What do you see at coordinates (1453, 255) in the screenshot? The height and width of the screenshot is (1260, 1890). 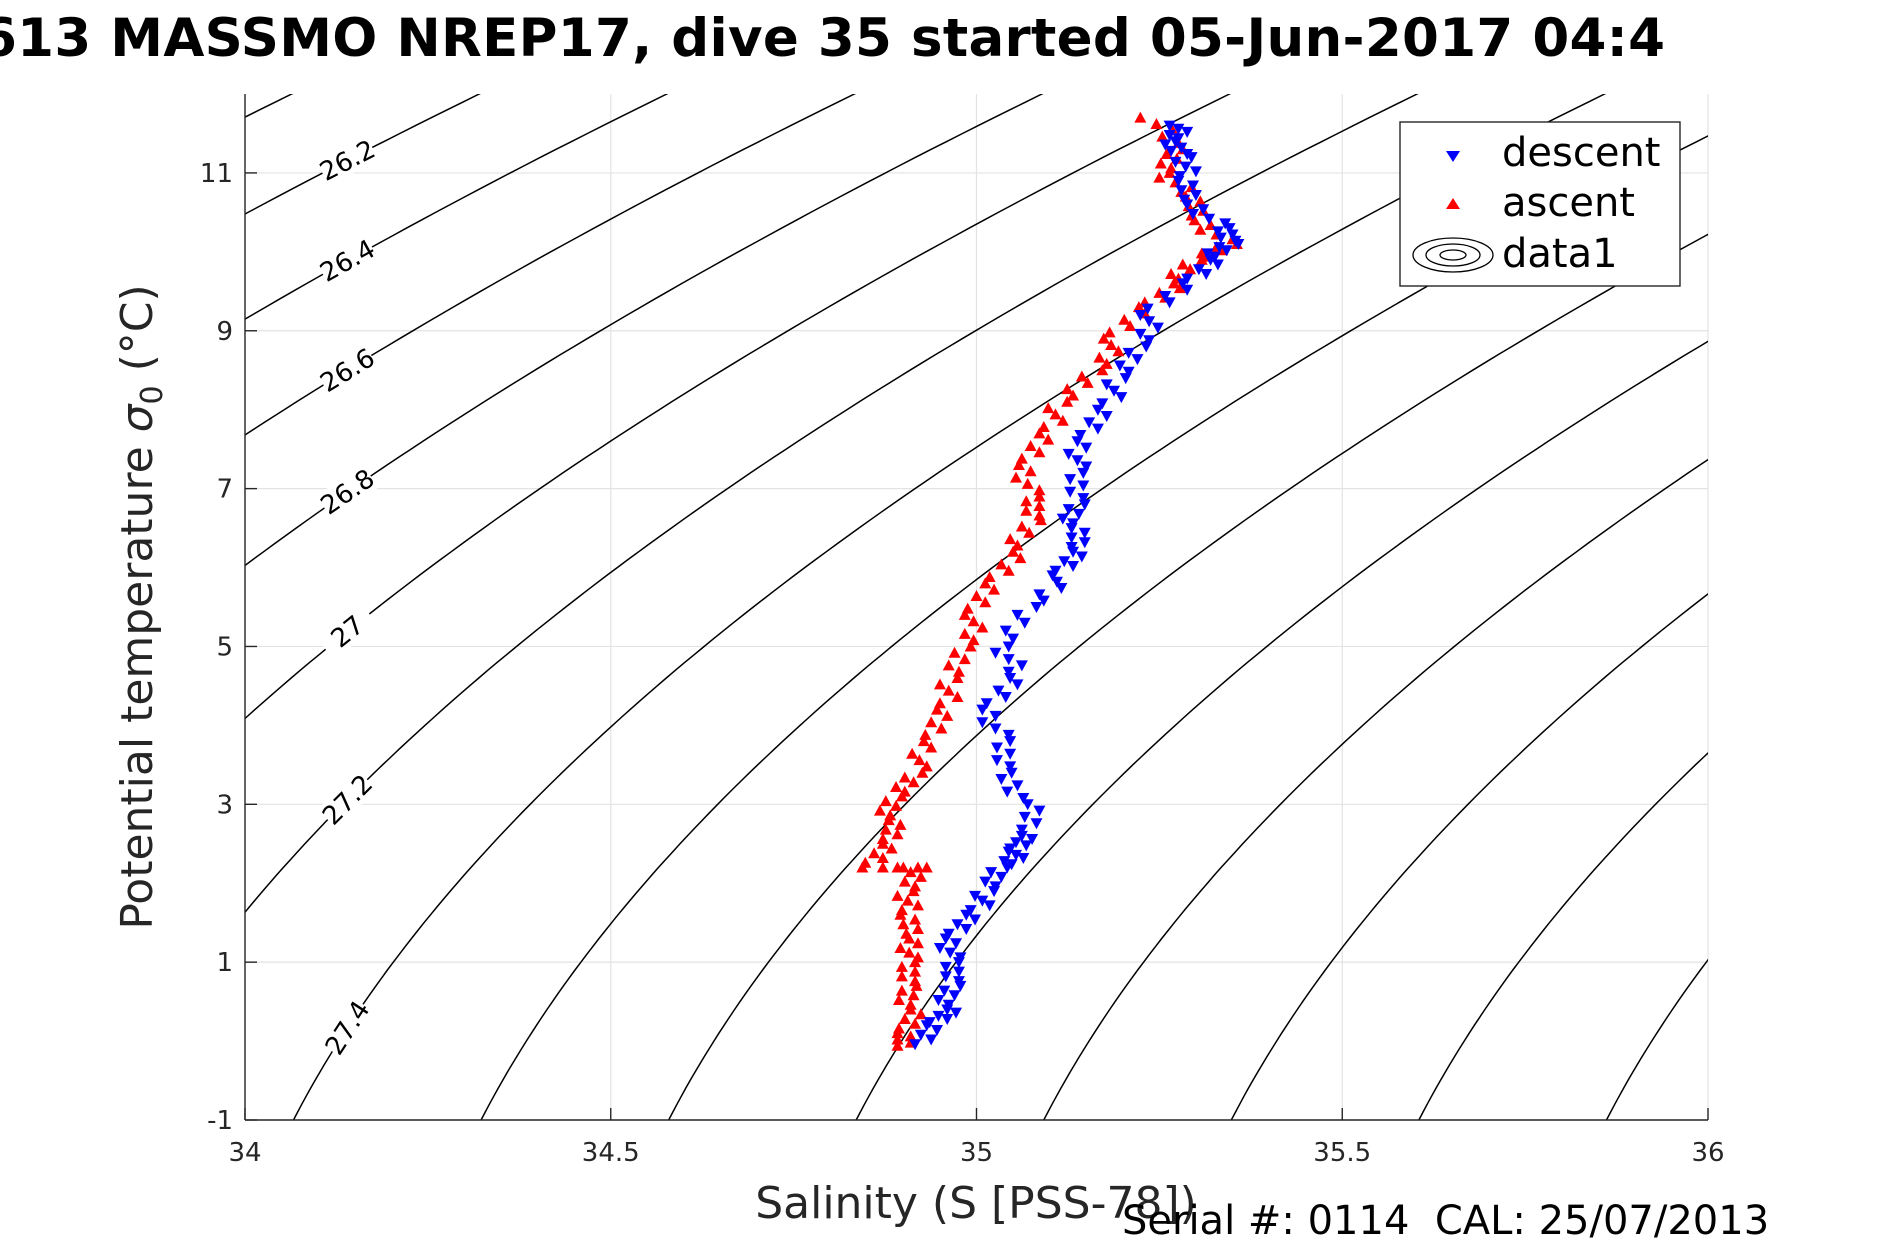 I see `legend-marker-contour` at bounding box center [1453, 255].